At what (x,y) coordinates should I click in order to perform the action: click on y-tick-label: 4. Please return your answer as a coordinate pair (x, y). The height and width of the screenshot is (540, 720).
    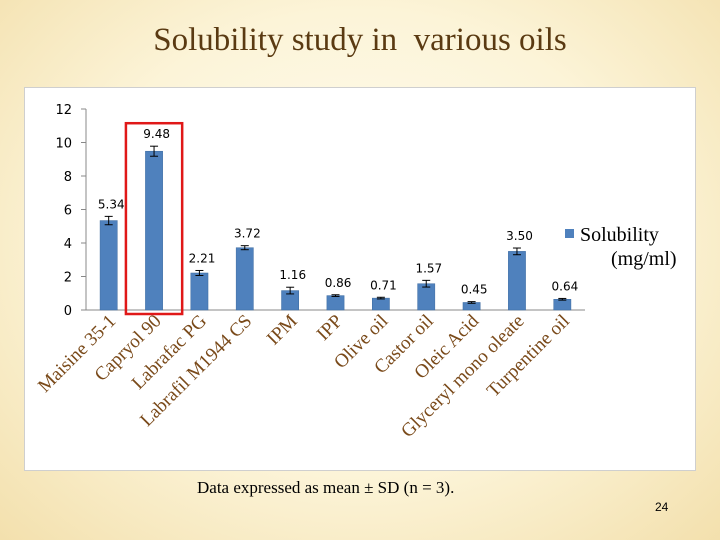
    Looking at the image, I should click on (68, 244).